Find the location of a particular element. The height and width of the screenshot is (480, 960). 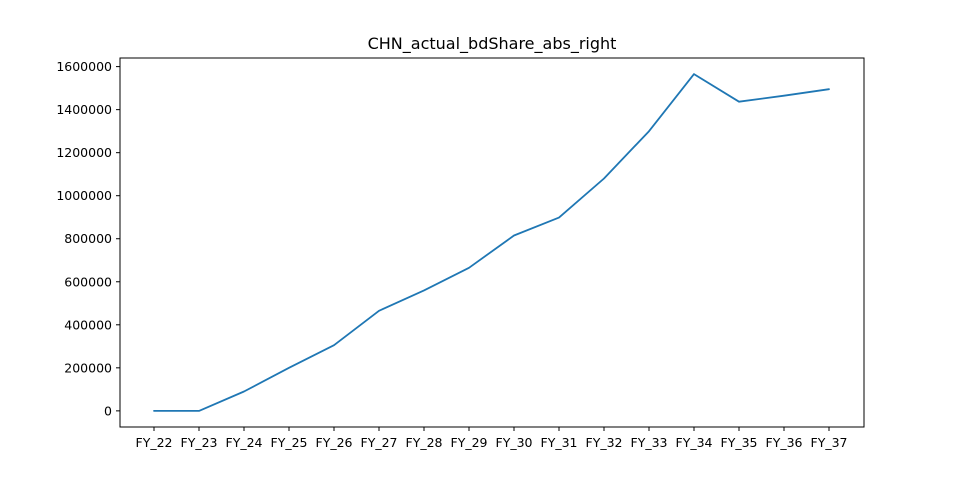

x-tick-label: FY_25 is located at coordinates (289, 442).